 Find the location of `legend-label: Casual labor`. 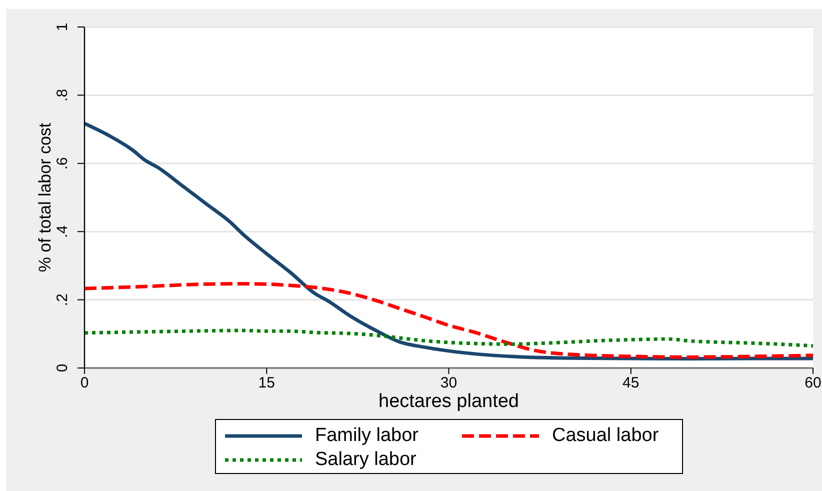

legend-label: Casual labor is located at coordinates (605, 436).